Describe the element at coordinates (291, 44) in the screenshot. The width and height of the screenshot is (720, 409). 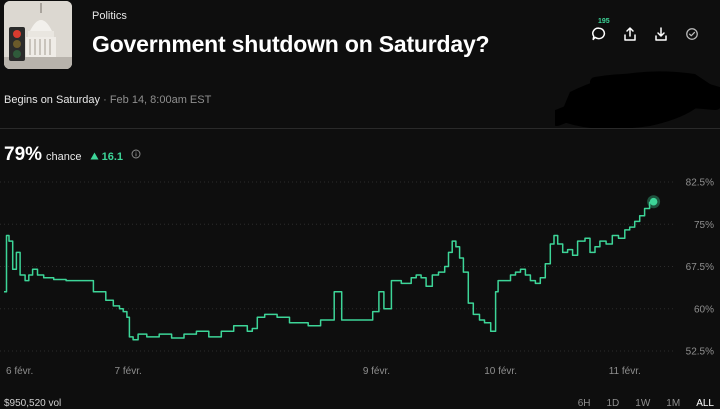
I see `market-title: Government shutdown on Saturday?` at that location.